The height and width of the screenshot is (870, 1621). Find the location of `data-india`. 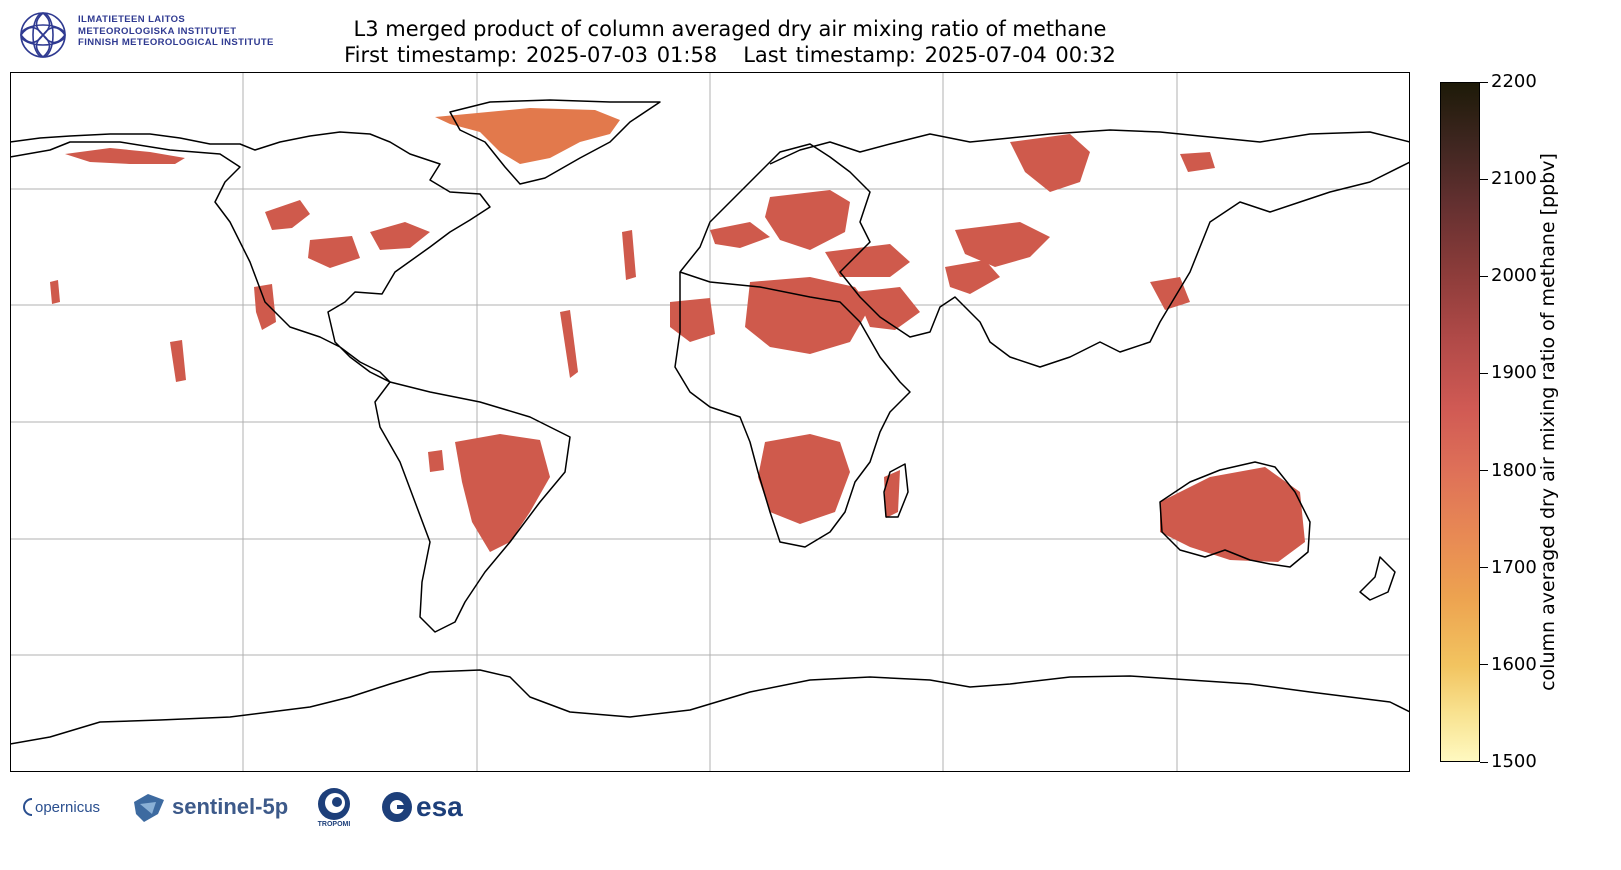

data-india is located at coordinates (972, 277).